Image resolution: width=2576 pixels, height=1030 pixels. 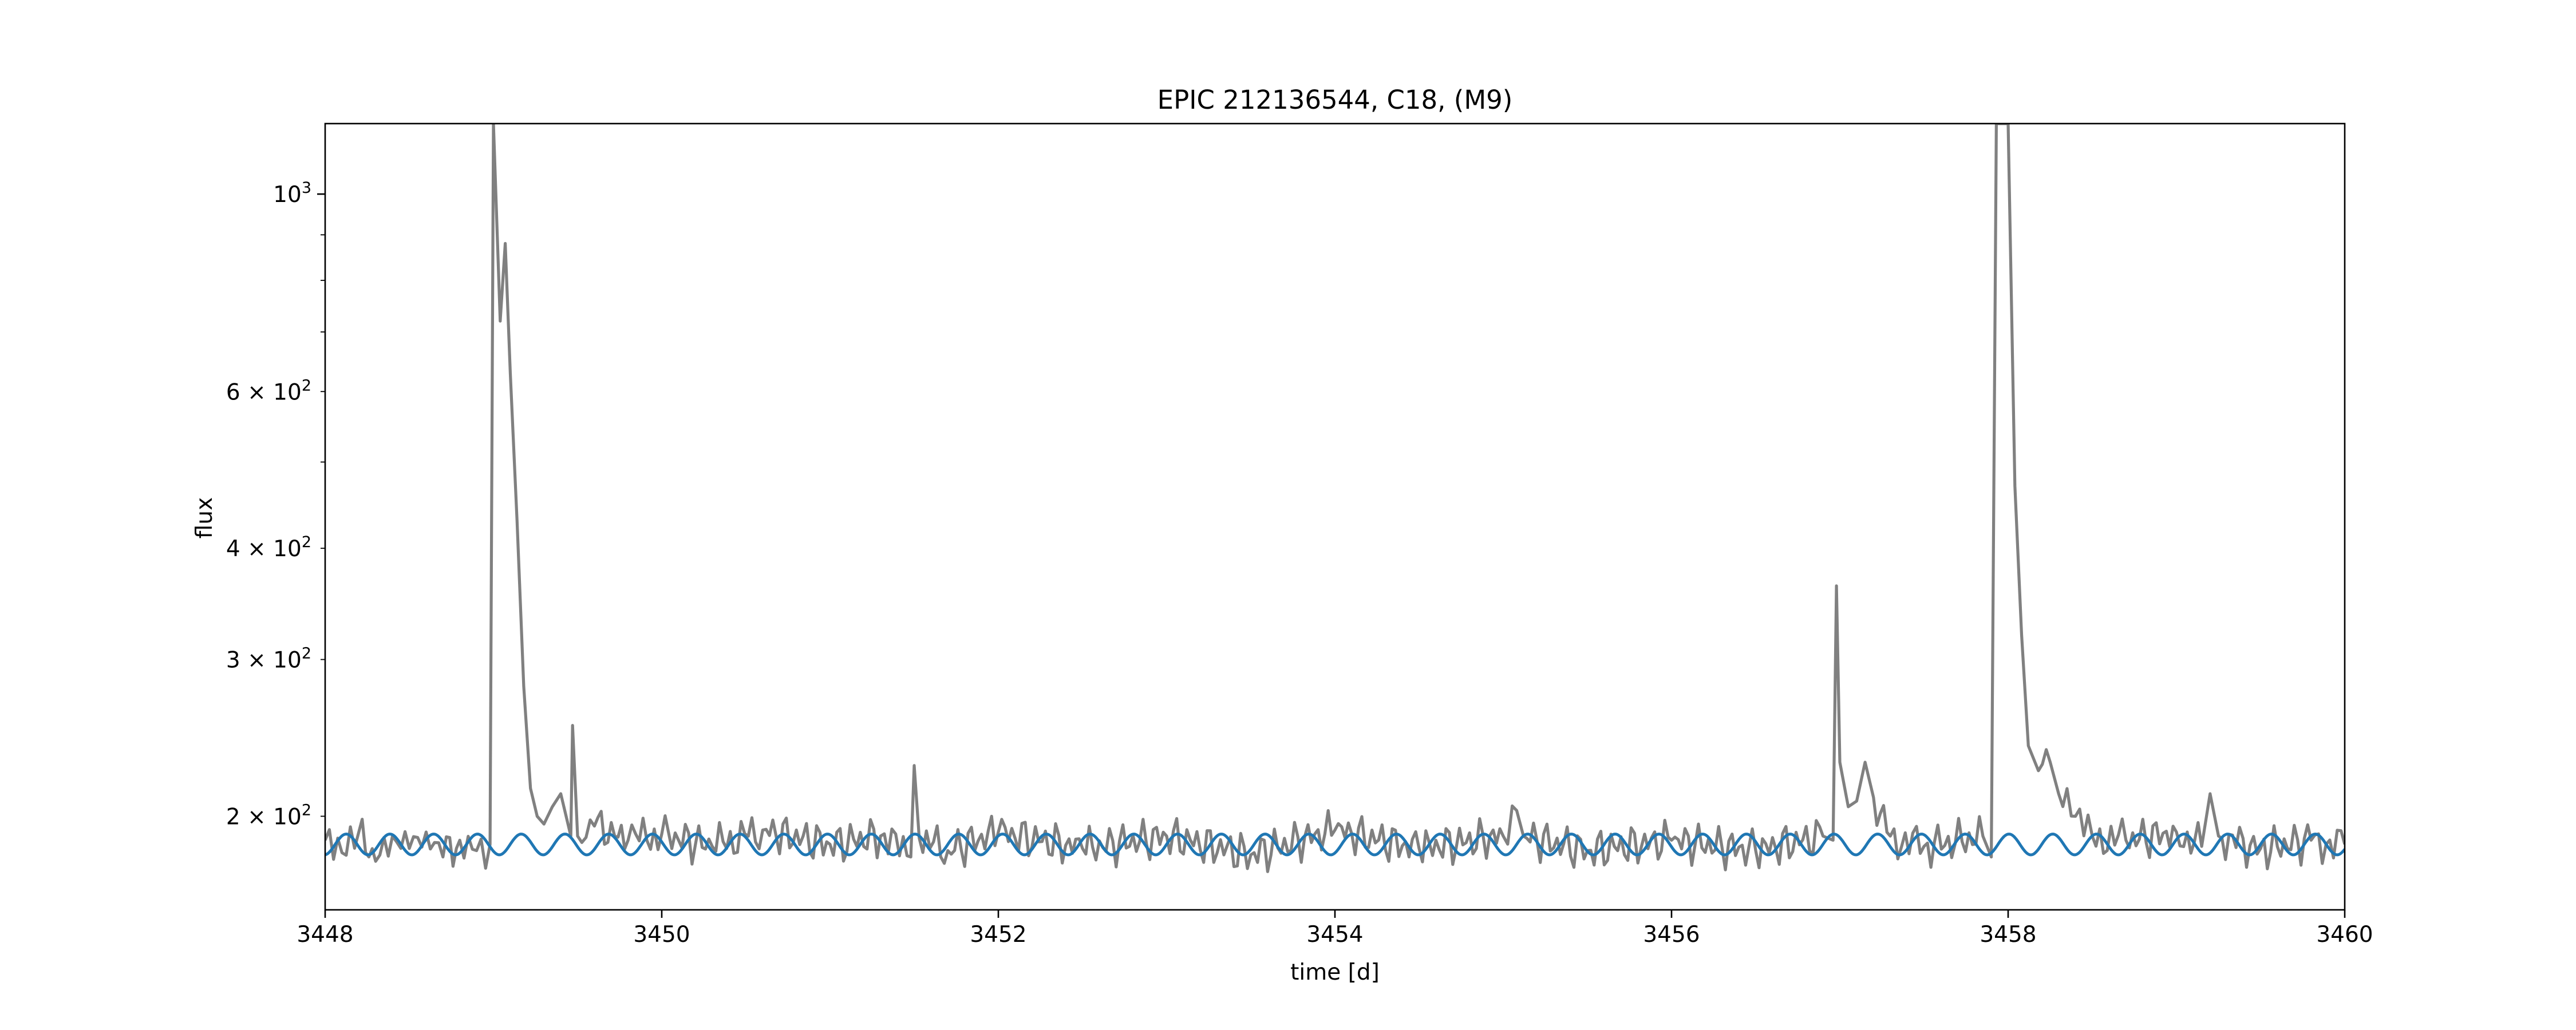 I want to click on x-tick-label: 3454, so click(x=1334, y=935).